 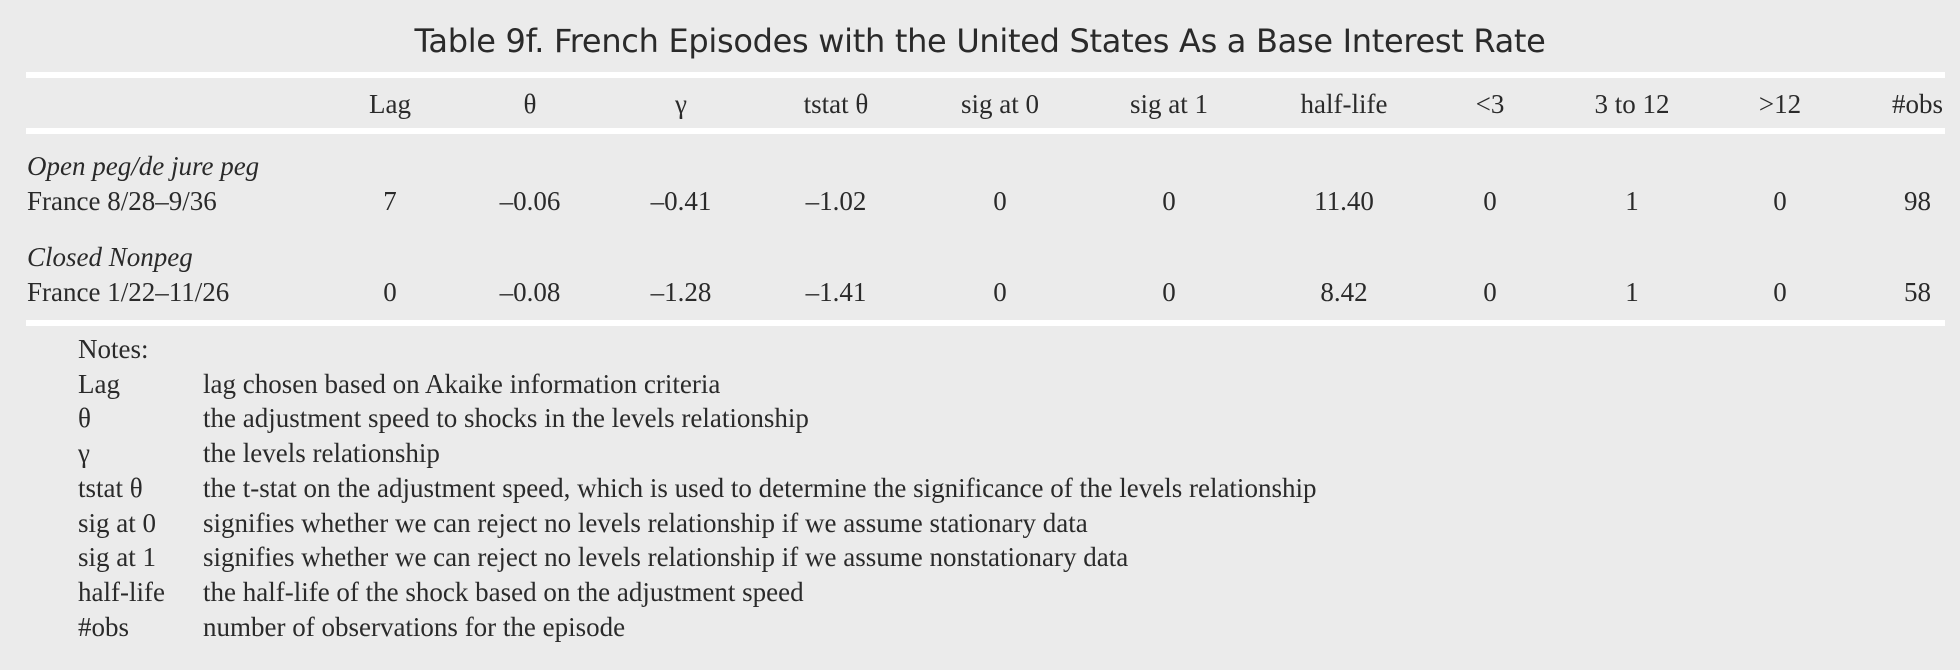 What do you see at coordinates (1780, 104) in the screenshot?
I see `column-header-greater-than-12: >12` at bounding box center [1780, 104].